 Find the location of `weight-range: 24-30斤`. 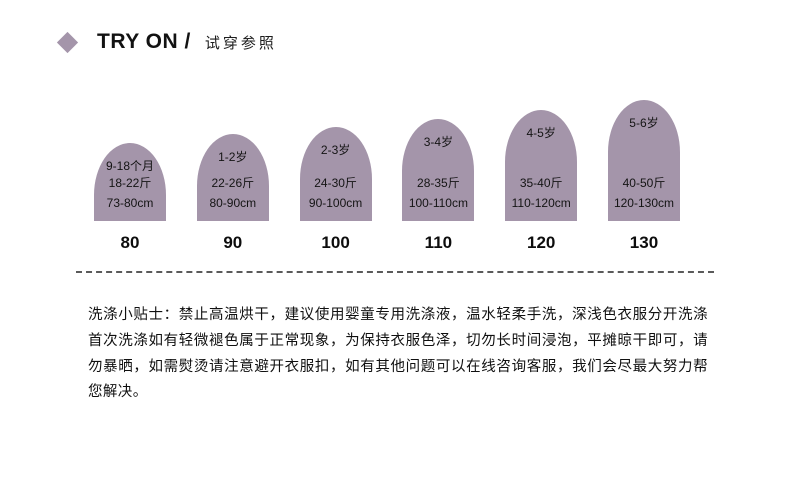

weight-range: 24-30斤 is located at coordinates (335, 183).